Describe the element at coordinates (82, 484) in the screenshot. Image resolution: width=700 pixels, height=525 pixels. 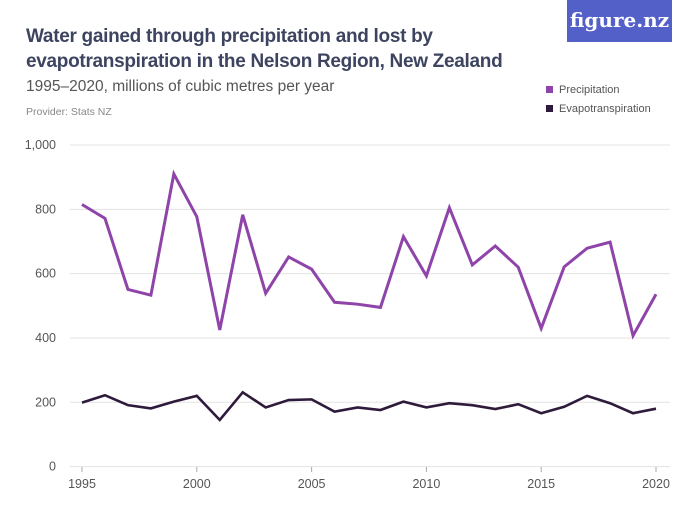
I see `x-tick-label: 1995` at that location.